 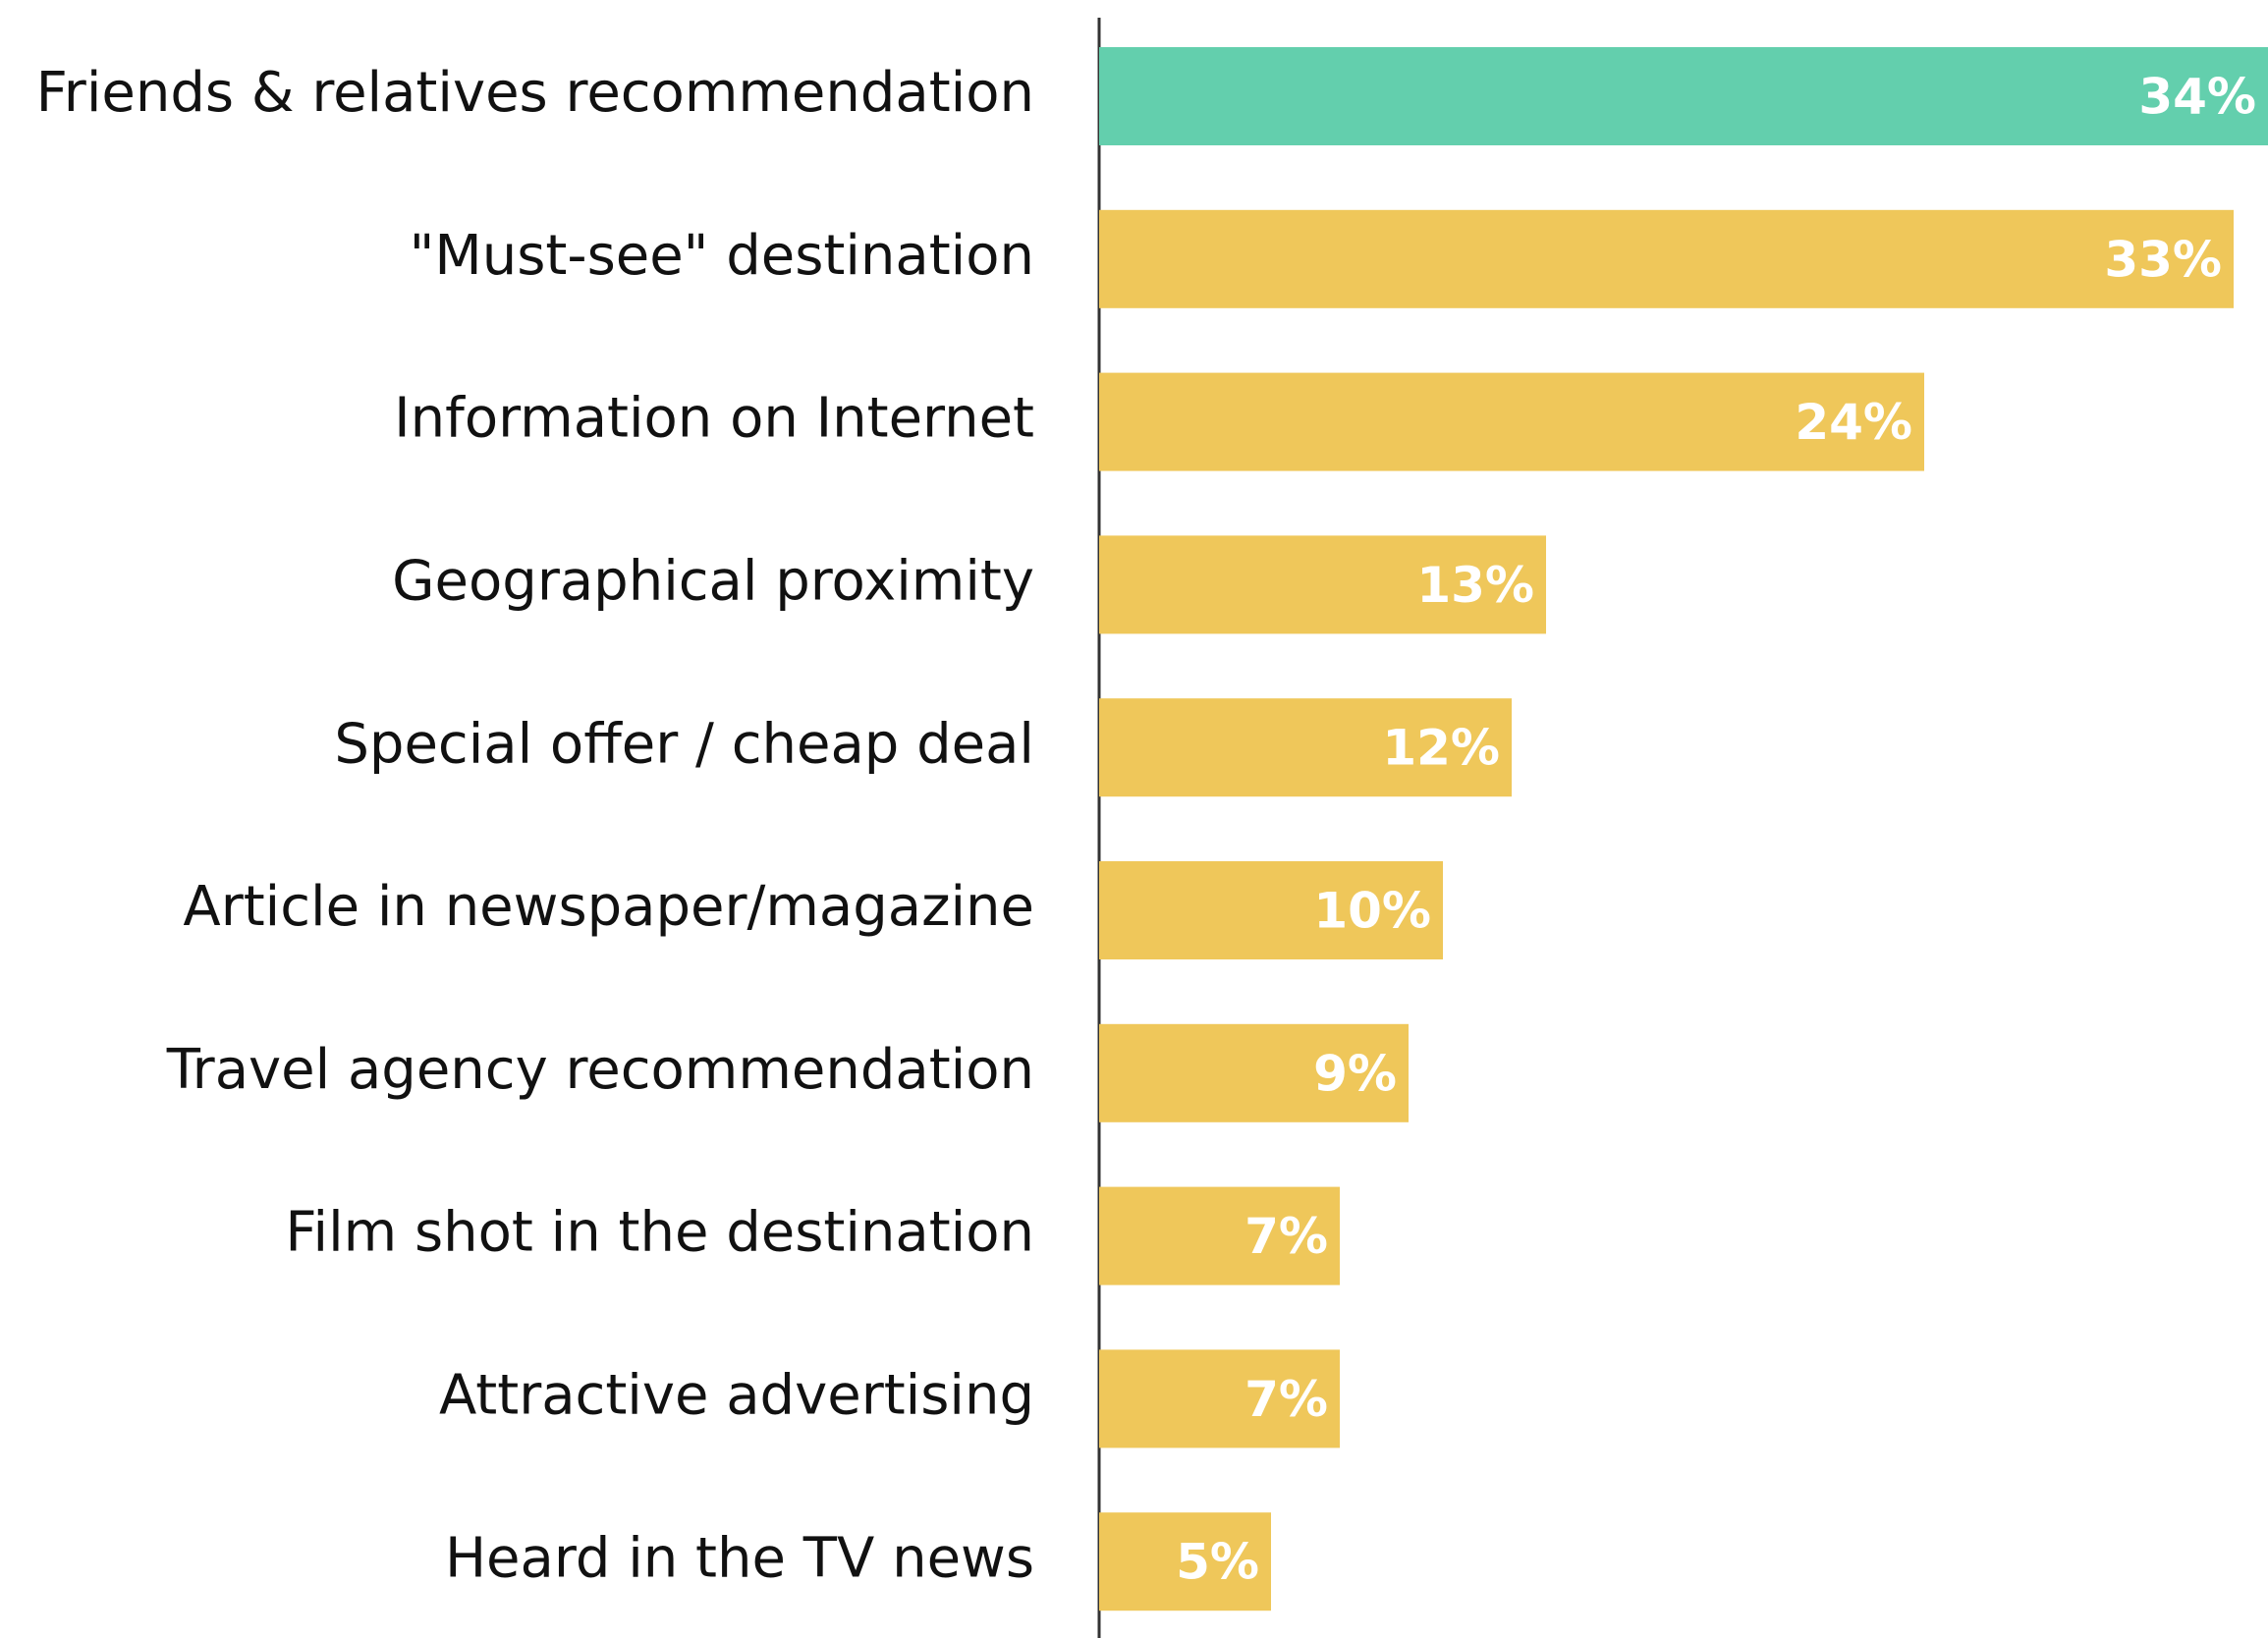 What do you see at coordinates (600, 1070) in the screenshot?
I see `y-tick-label: Travel agency recommendation` at bounding box center [600, 1070].